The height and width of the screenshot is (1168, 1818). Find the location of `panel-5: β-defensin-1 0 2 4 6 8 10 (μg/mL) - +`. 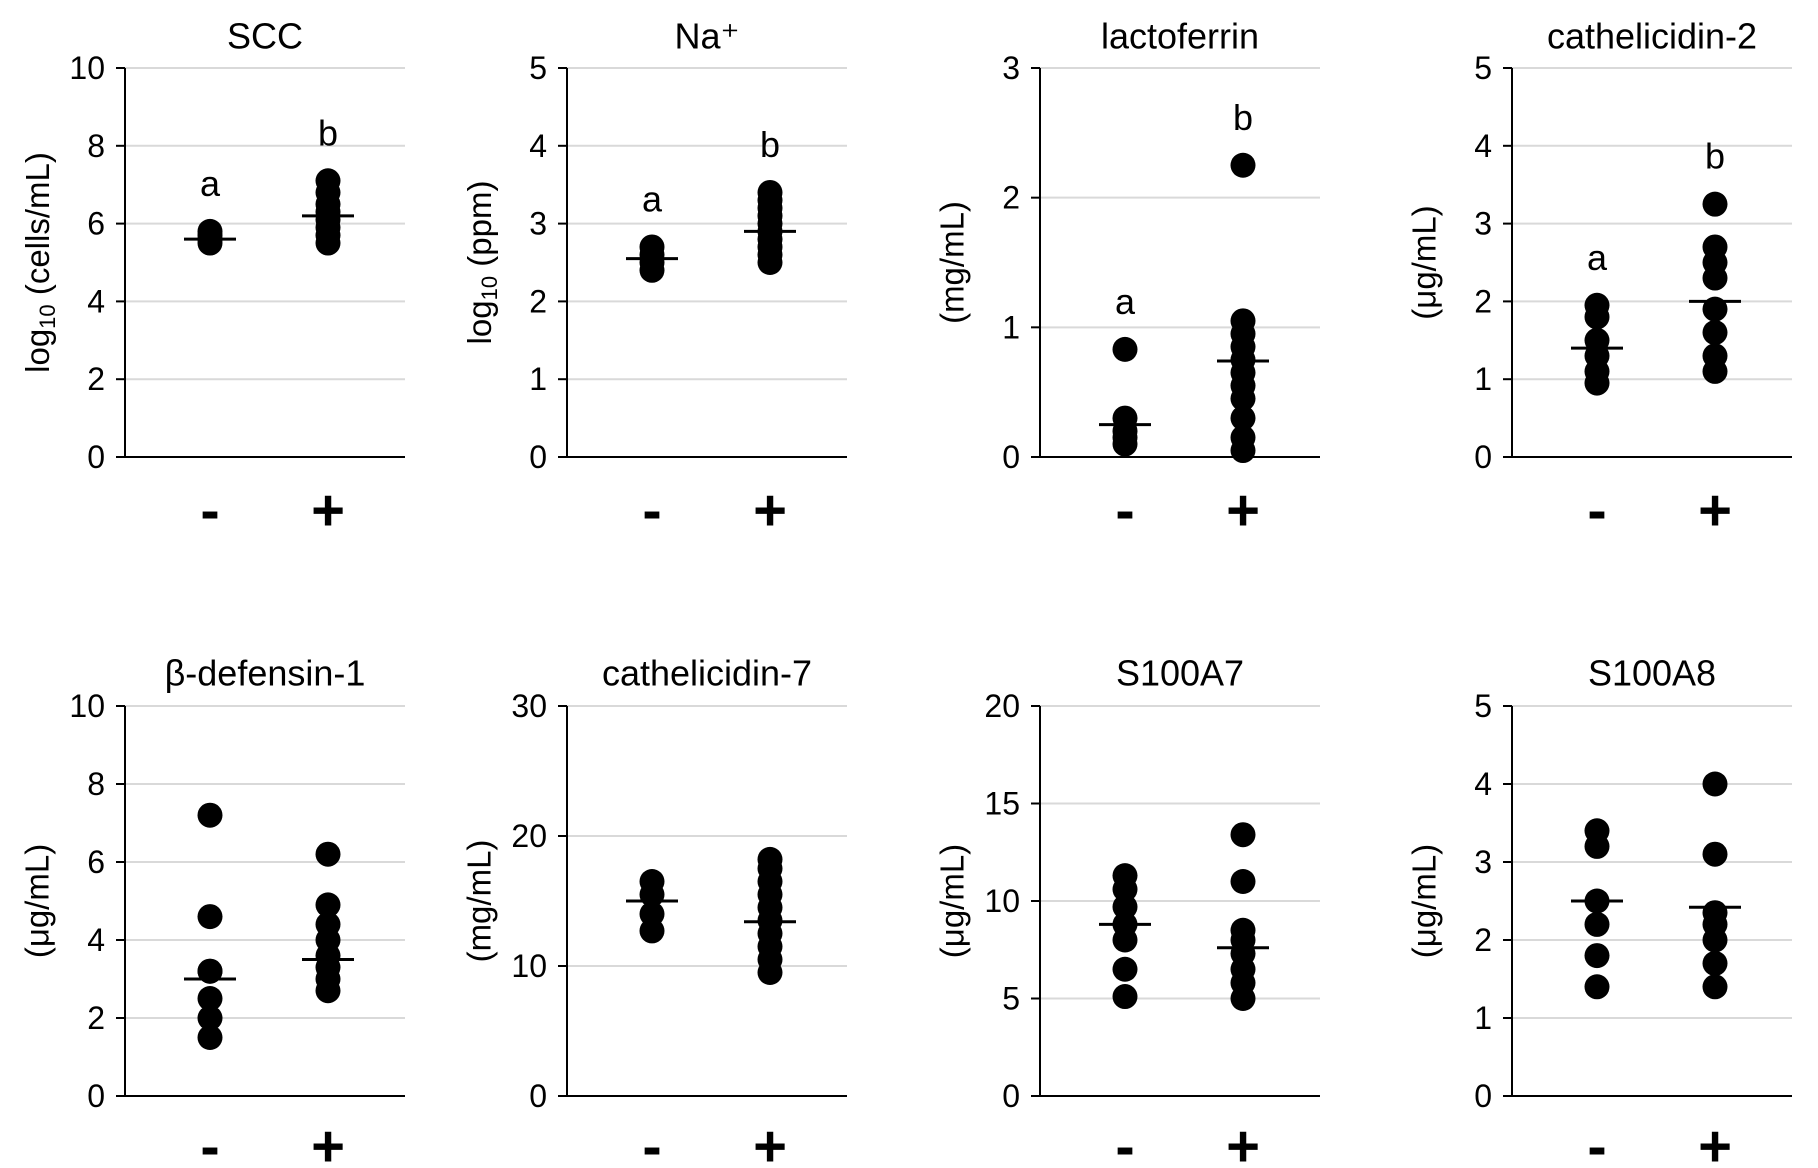

panel-5: β-defensin-1 0 2 4 6 8 10 (μg/mL) - + is located at coordinates (212, 910).